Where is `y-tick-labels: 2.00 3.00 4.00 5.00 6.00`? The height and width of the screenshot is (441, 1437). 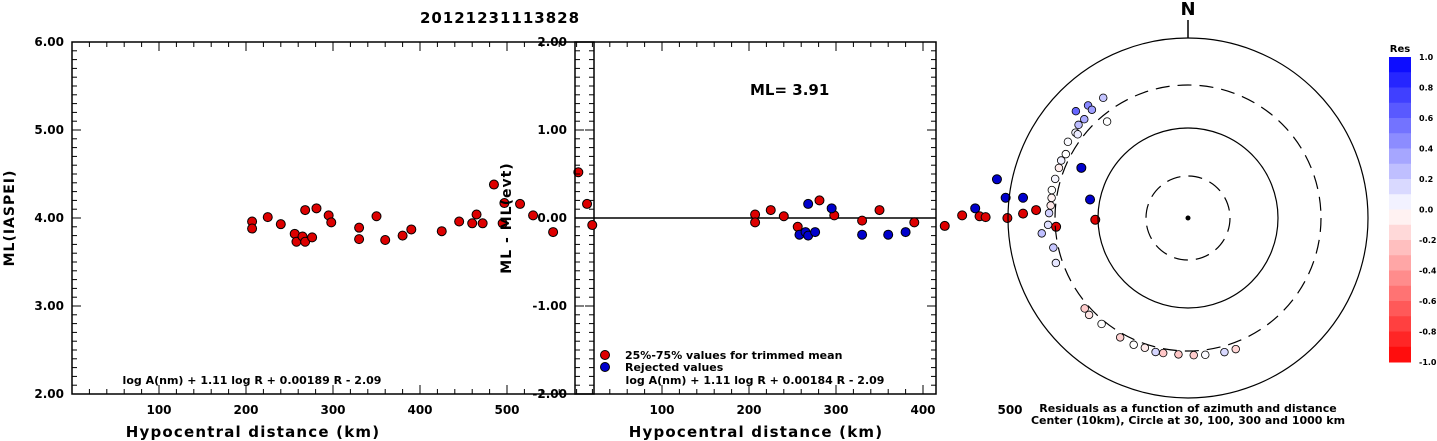 y-tick-labels: 2.00 3.00 4.00 5.00 6.00 is located at coordinates (49, 218).